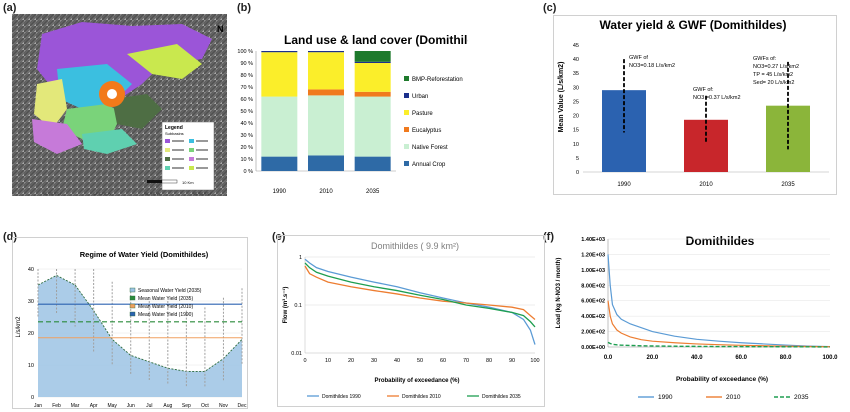  What do you see at coordinates (788, 185) in the screenshot?
I see `water-yield-x-tick: 2035` at bounding box center [788, 185].